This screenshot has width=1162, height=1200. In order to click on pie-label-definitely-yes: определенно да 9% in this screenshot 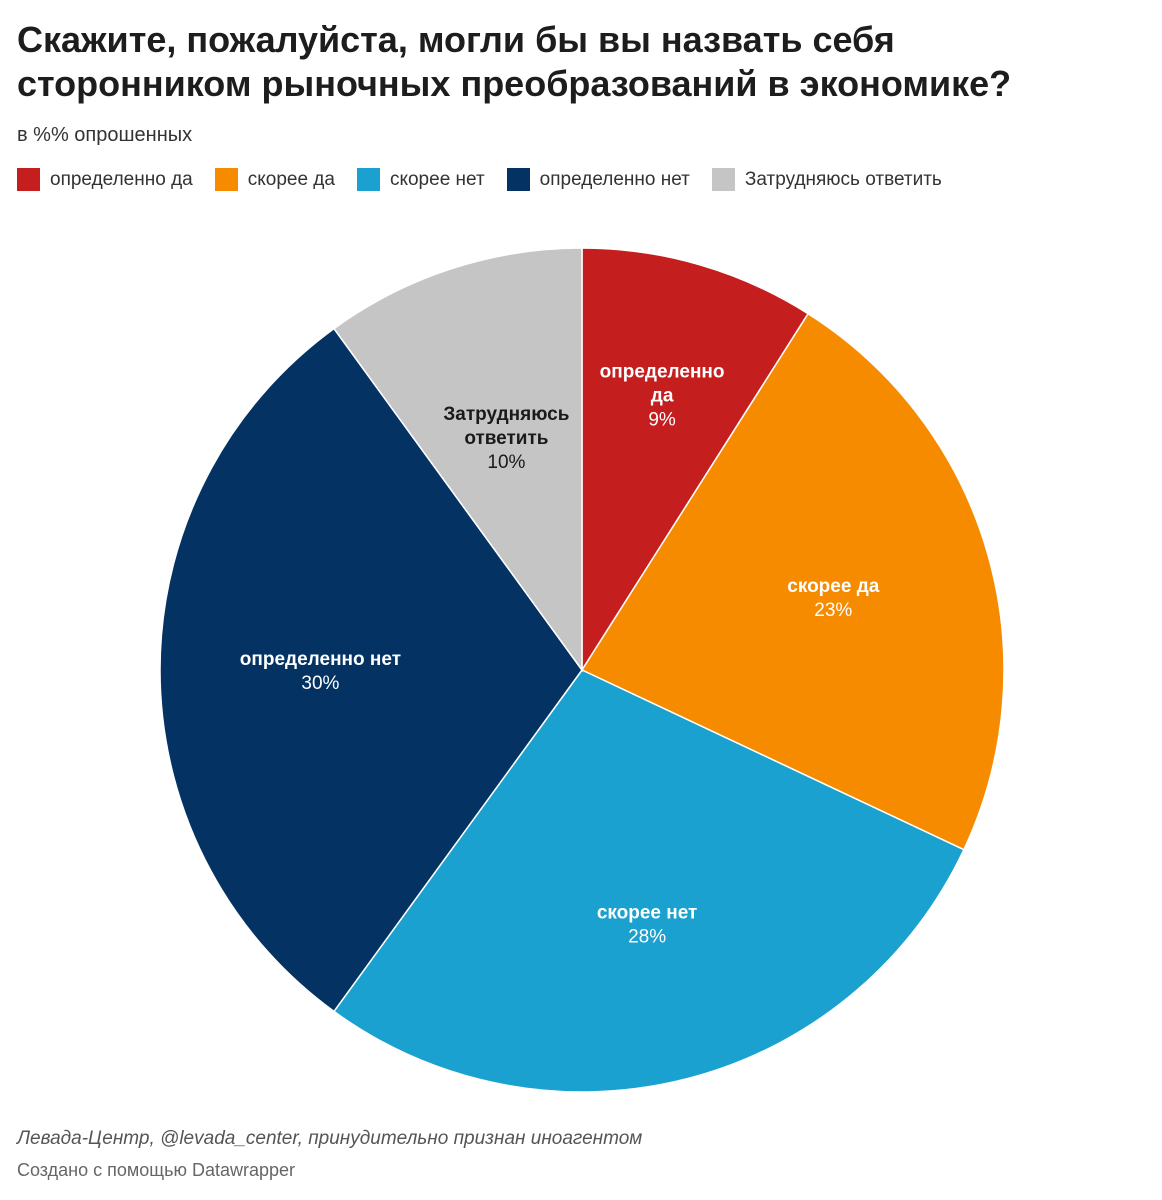, I will do `click(662, 395)`.